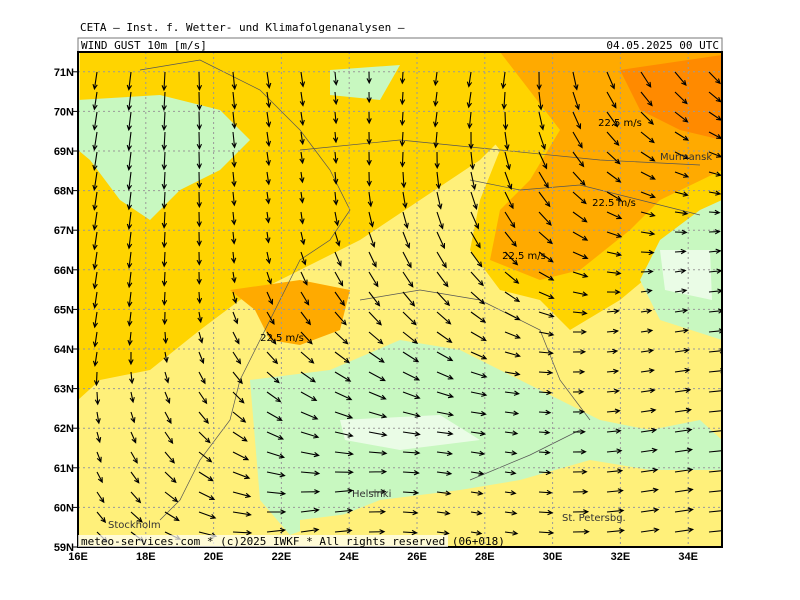 The image size is (800, 600). What do you see at coordinates (64, 429) in the screenshot?
I see `lat-label: 62N` at bounding box center [64, 429].